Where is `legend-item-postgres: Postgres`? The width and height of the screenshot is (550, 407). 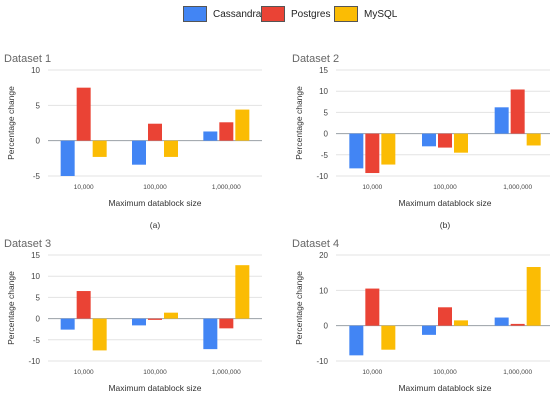
legend-item-postgres: Postgres is located at coordinates (295, 14).